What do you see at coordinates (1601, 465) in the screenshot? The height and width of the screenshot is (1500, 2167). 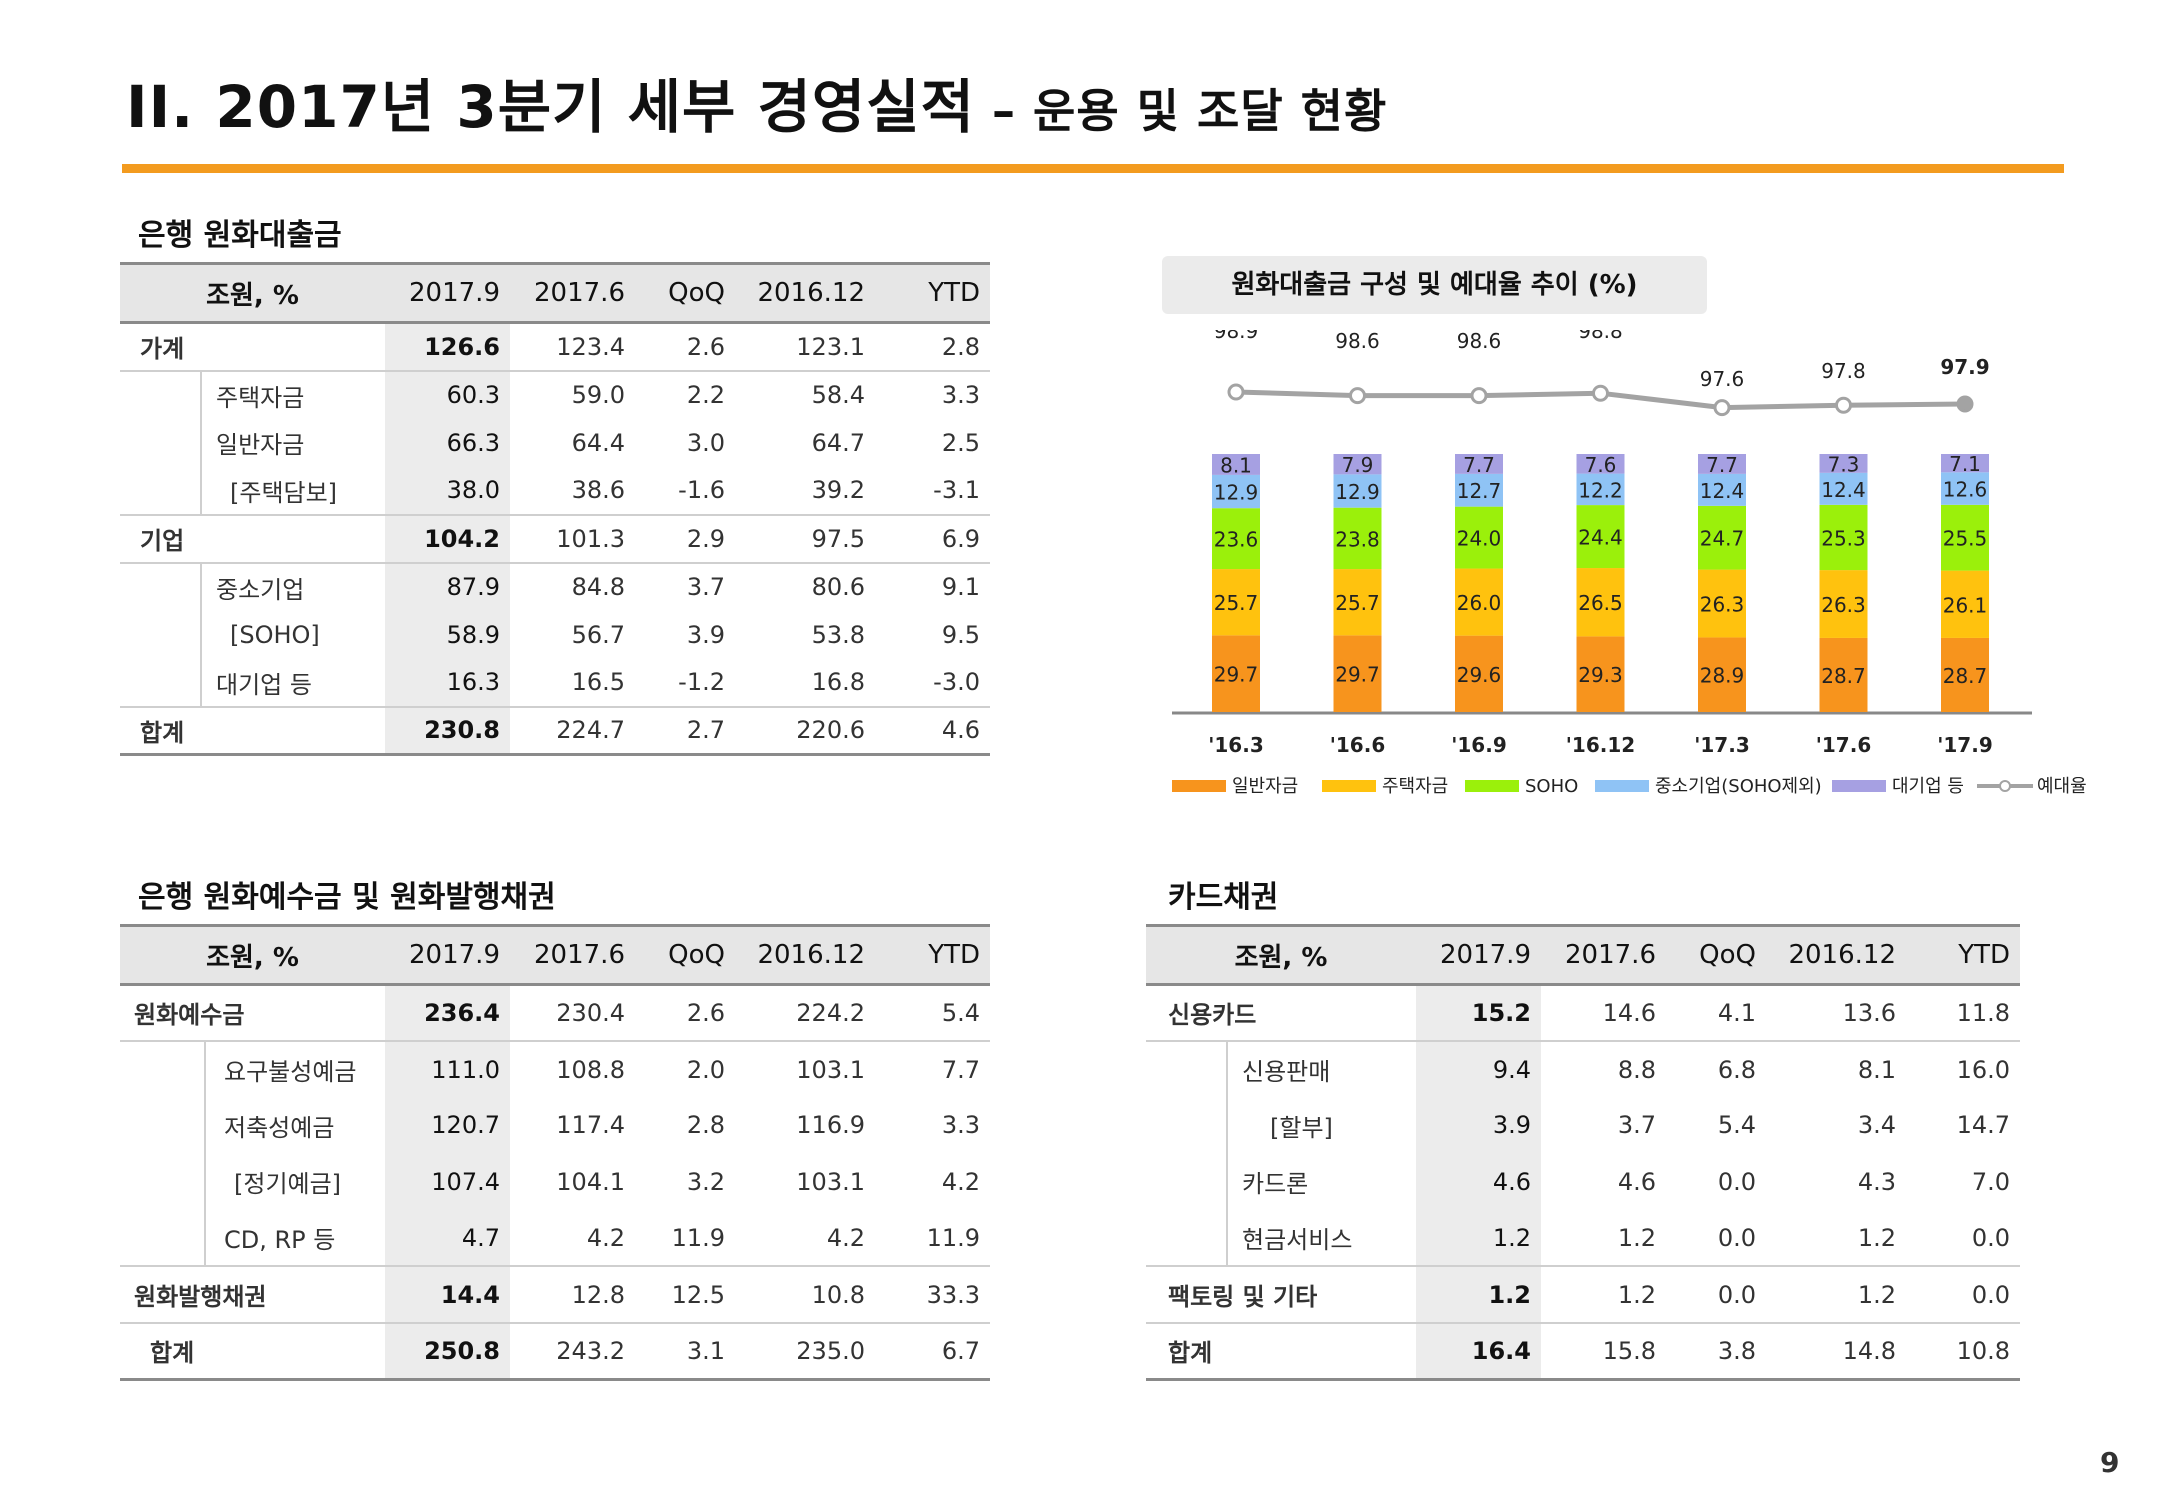 I see `data-label: 7.6` at bounding box center [1601, 465].